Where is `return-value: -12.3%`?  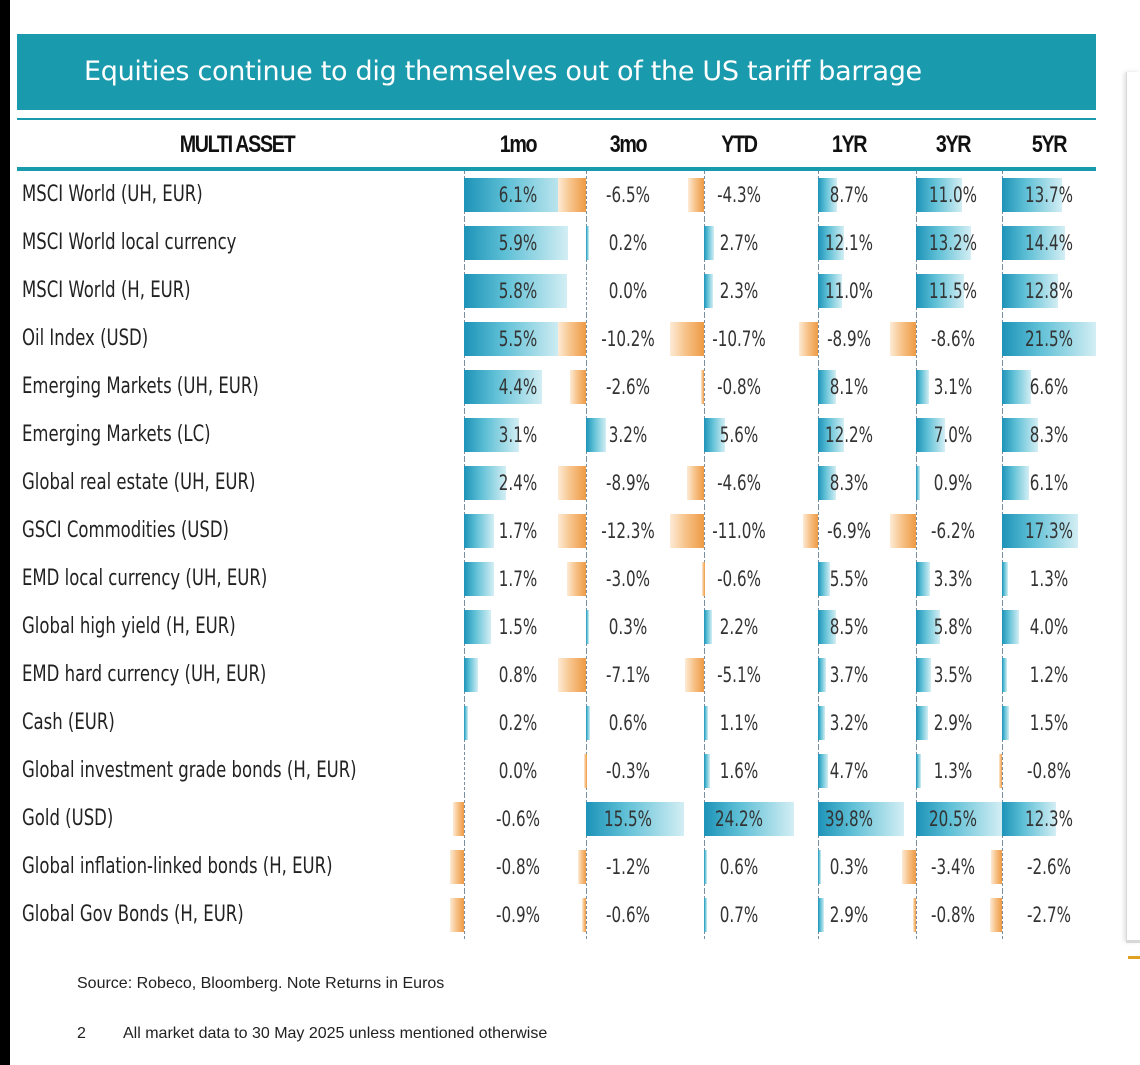 return-value: -12.3% is located at coordinates (628, 531).